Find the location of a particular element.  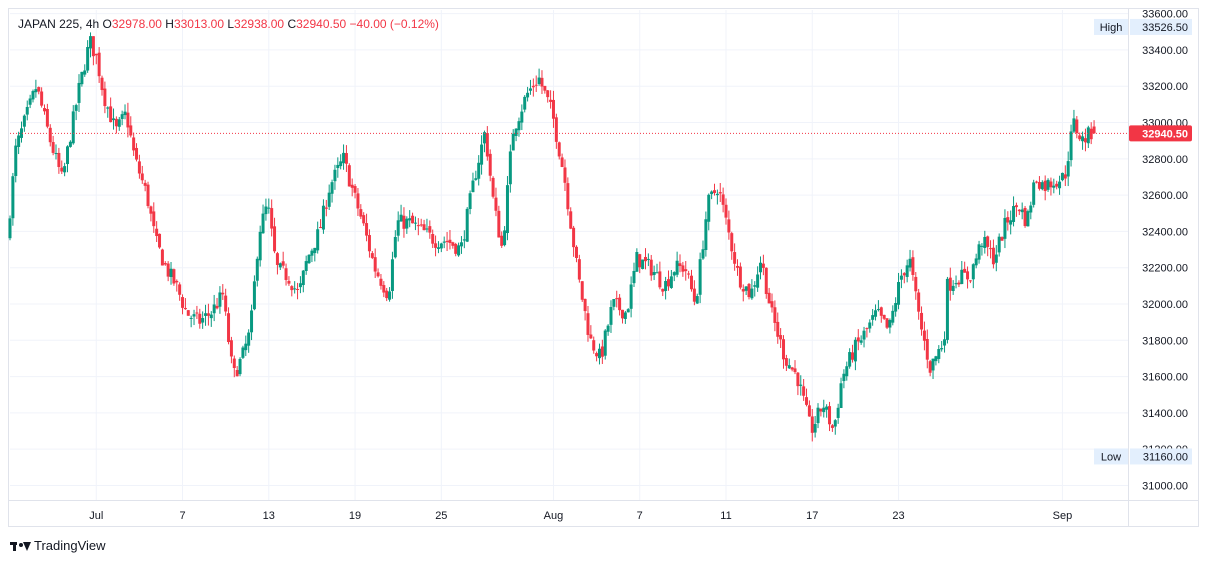

time-tick-label: Jul is located at coordinates (96, 516).